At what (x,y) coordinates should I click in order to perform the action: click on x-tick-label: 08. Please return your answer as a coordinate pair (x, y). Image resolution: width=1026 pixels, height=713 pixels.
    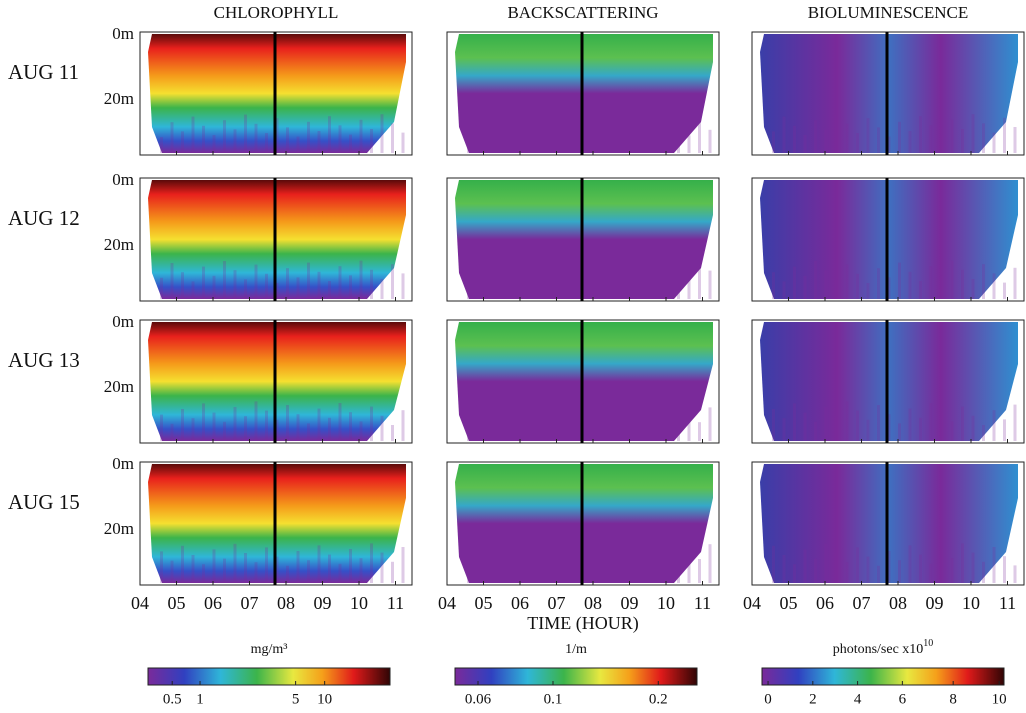
    Looking at the image, I should click on (286, 603).